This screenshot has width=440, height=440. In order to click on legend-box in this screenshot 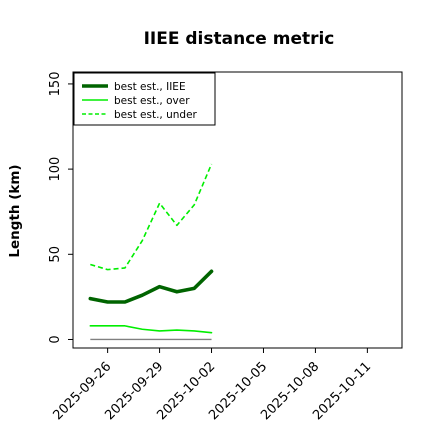, I will do `click(144, 99)`.